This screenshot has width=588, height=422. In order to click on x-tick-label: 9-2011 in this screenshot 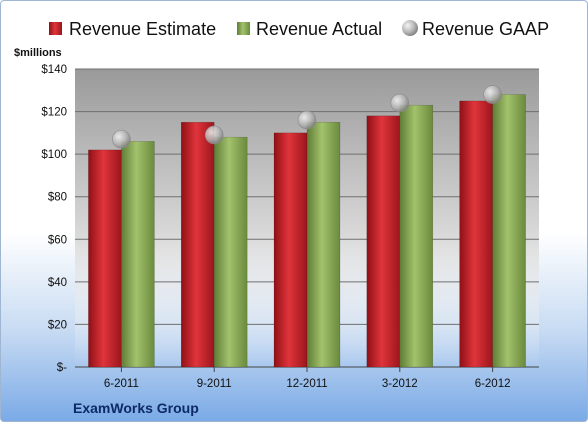, I will do `click(214, 384)`.